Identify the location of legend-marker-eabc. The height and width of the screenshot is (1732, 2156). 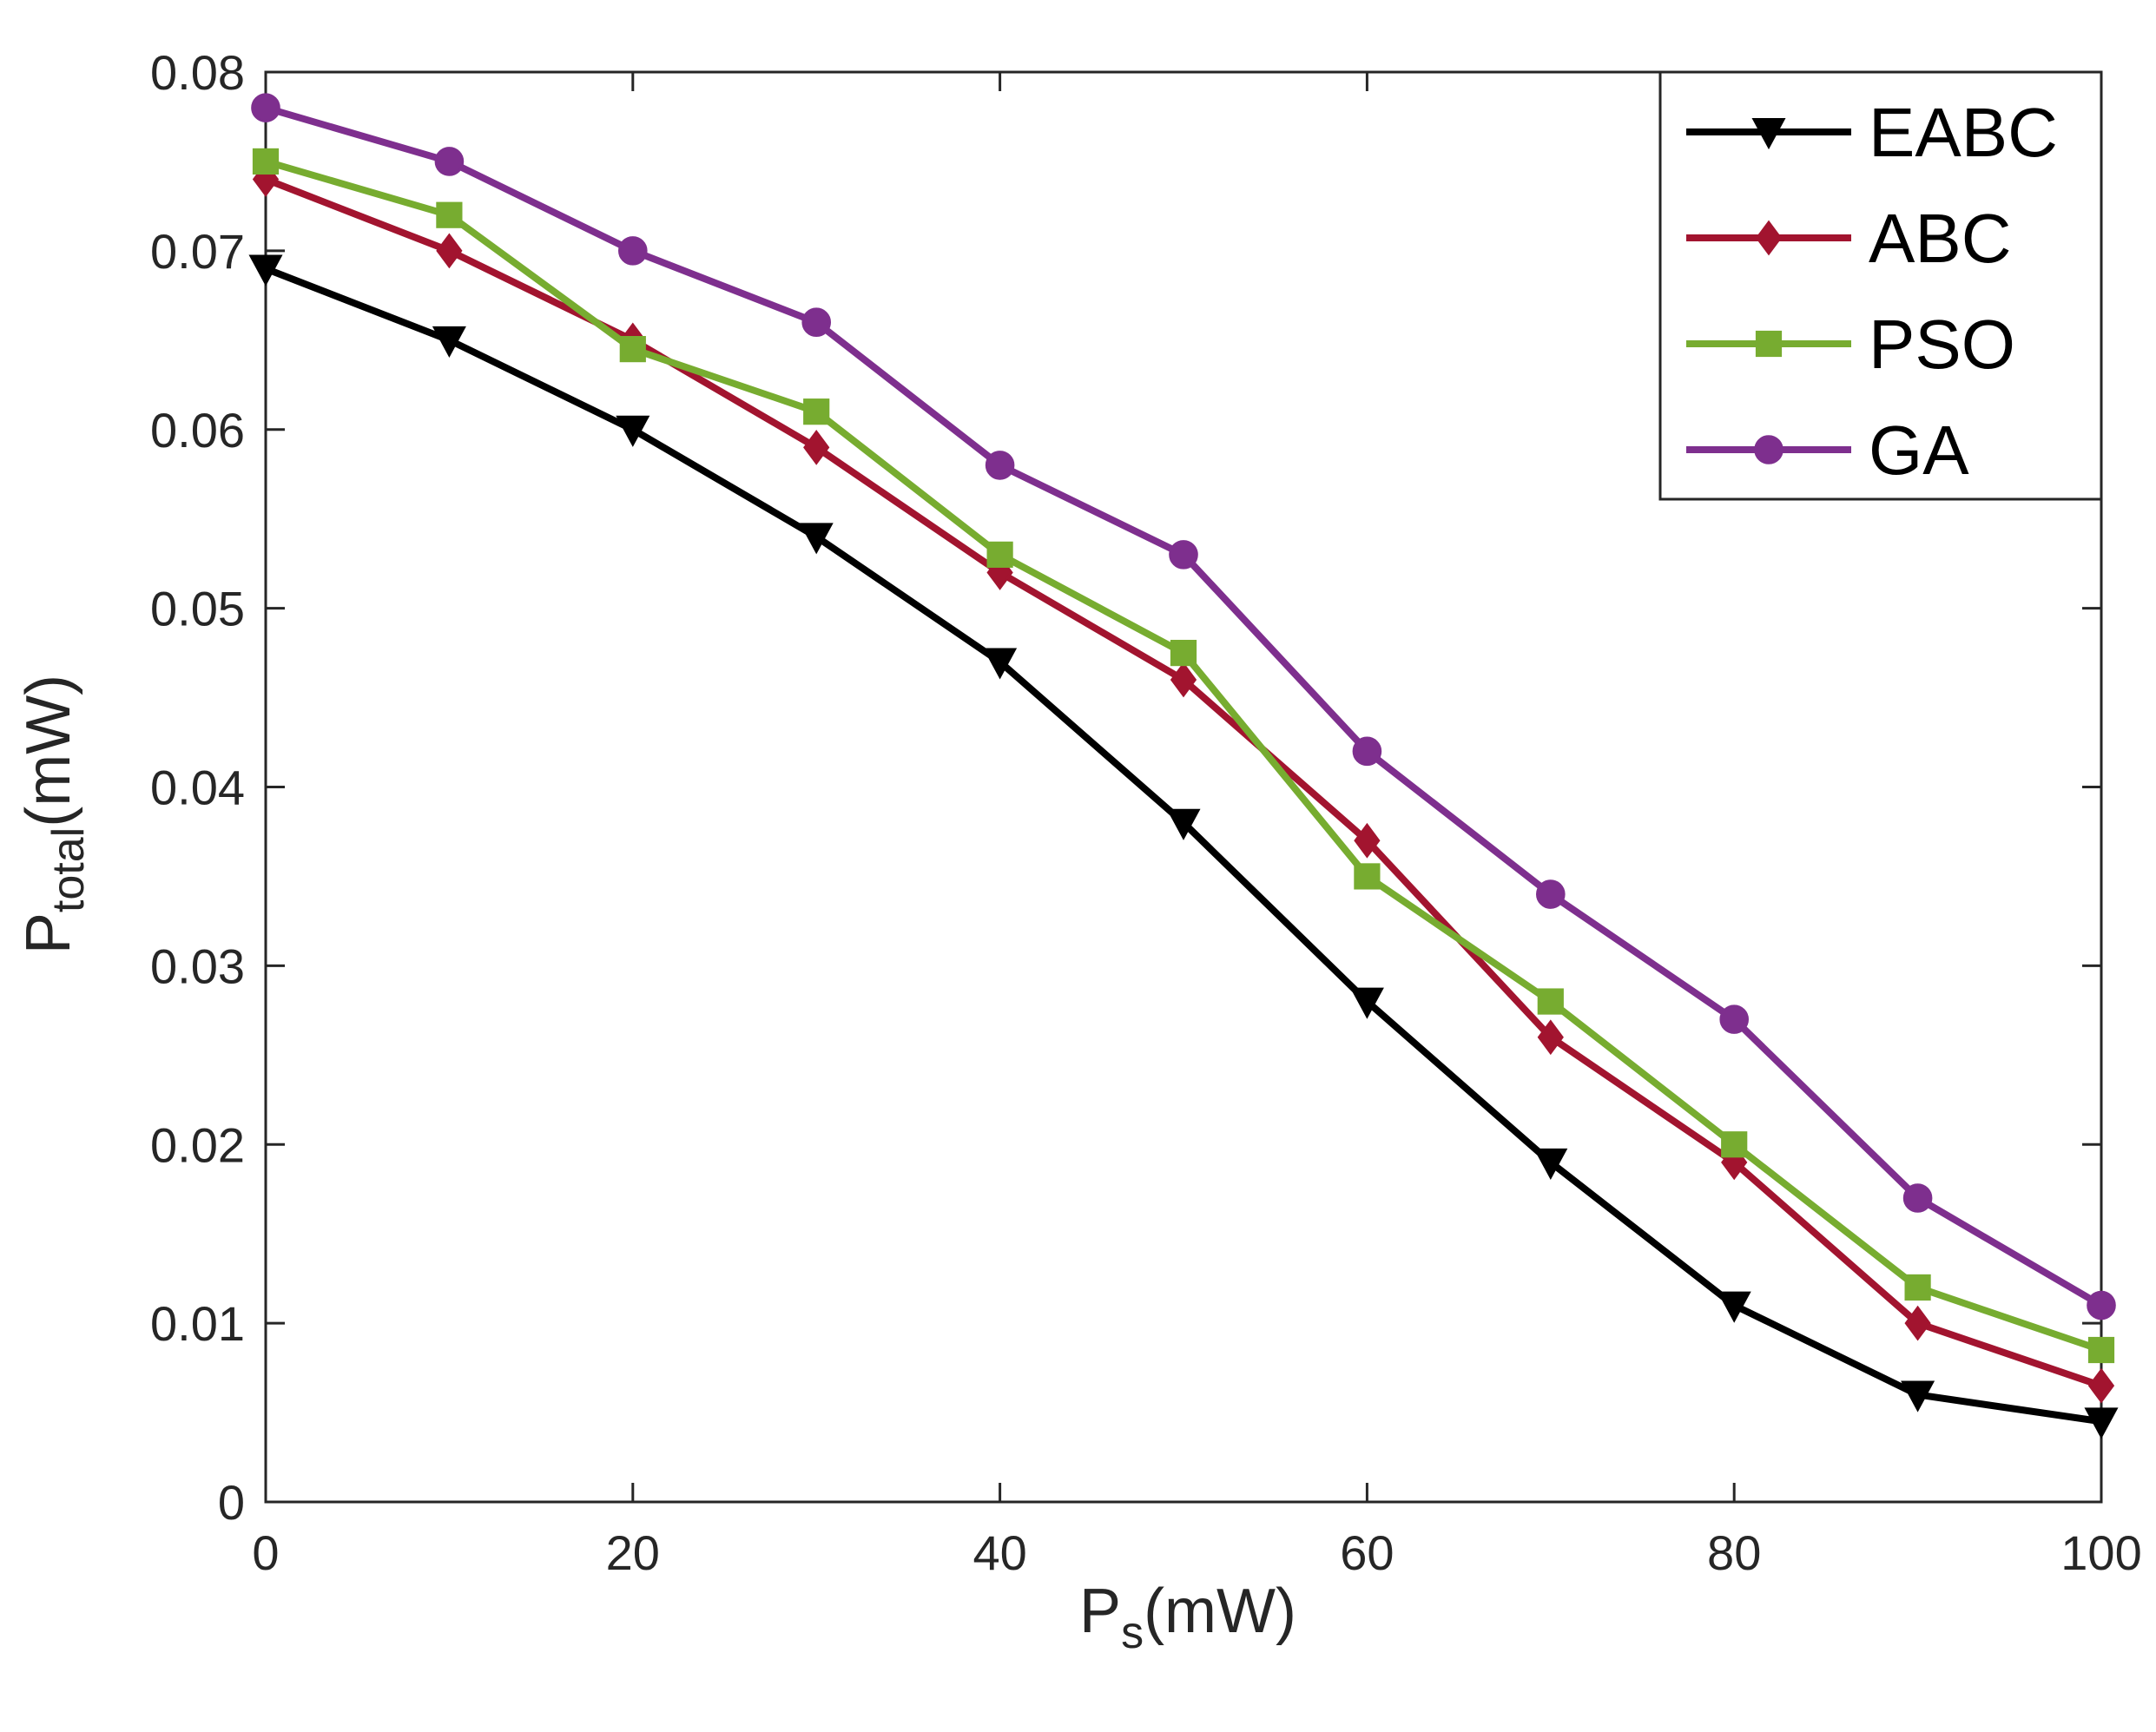
(1768, 134).